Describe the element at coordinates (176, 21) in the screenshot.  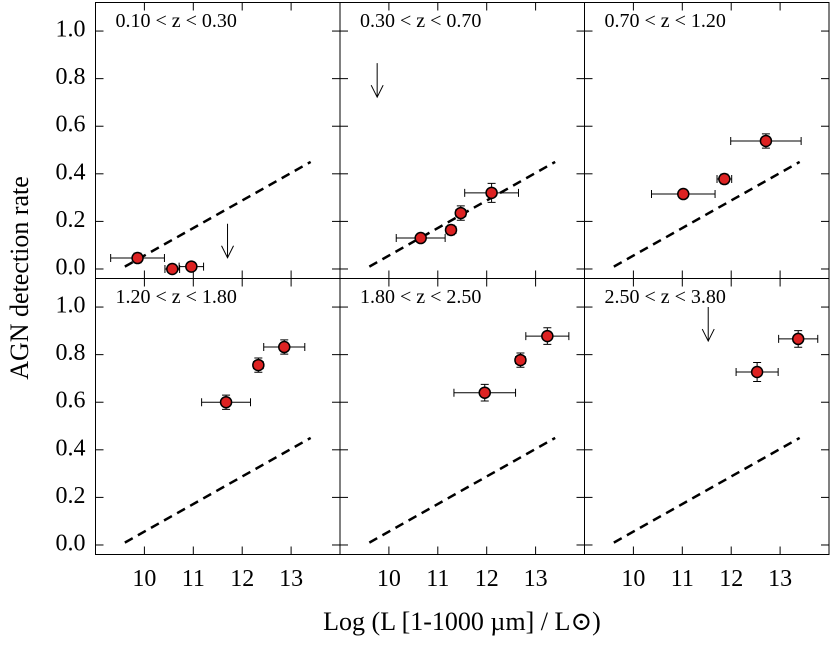
I see `panel-title: 0.10 < z < 0.30` at that location.